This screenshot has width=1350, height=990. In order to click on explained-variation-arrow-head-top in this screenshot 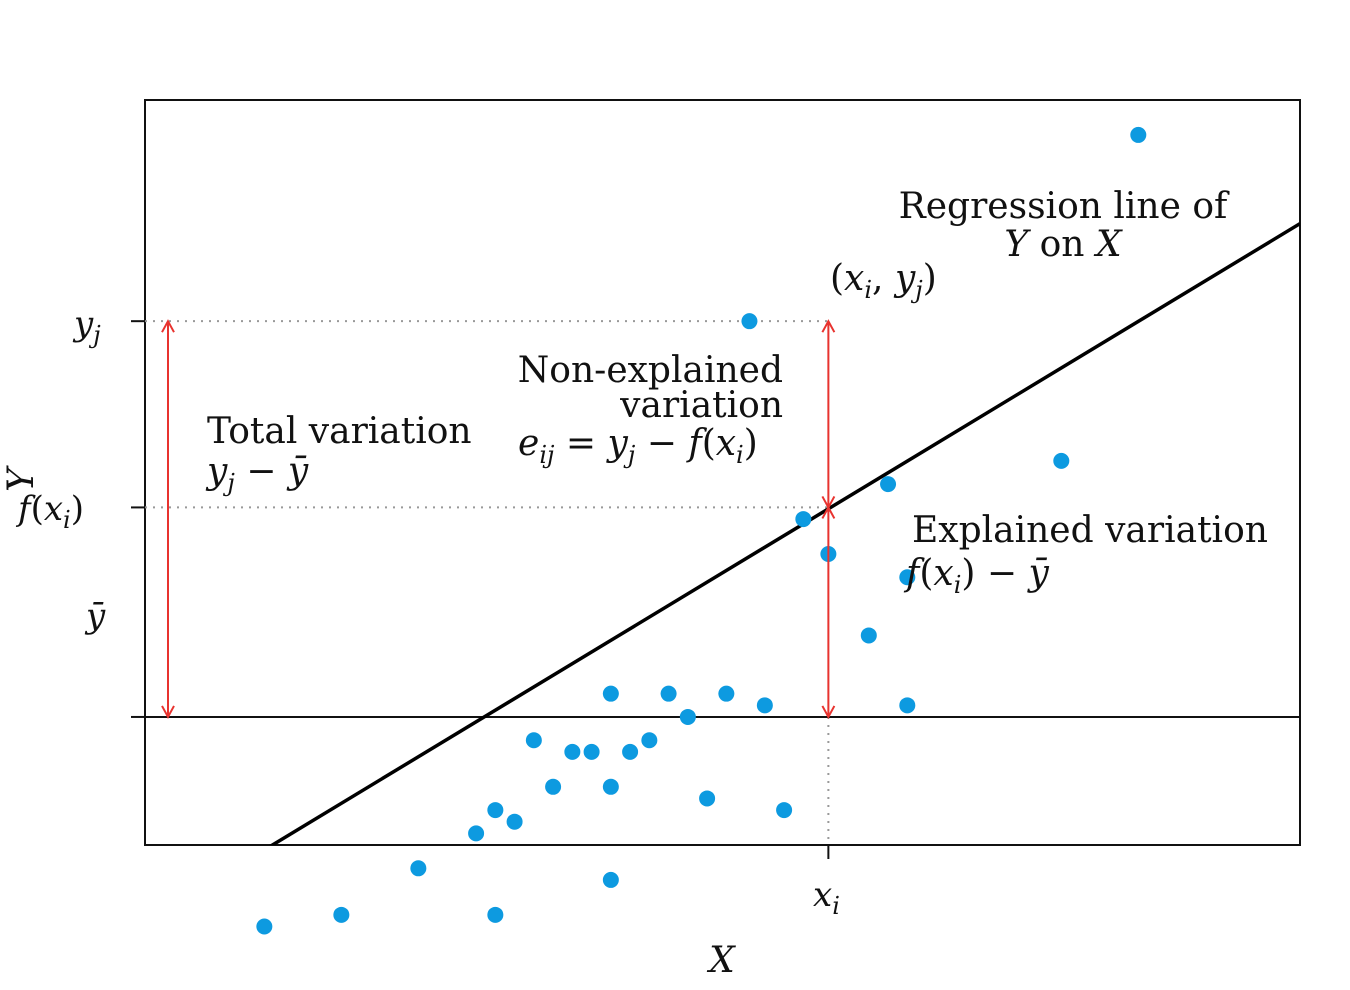, I will do `click(828, 512)`.